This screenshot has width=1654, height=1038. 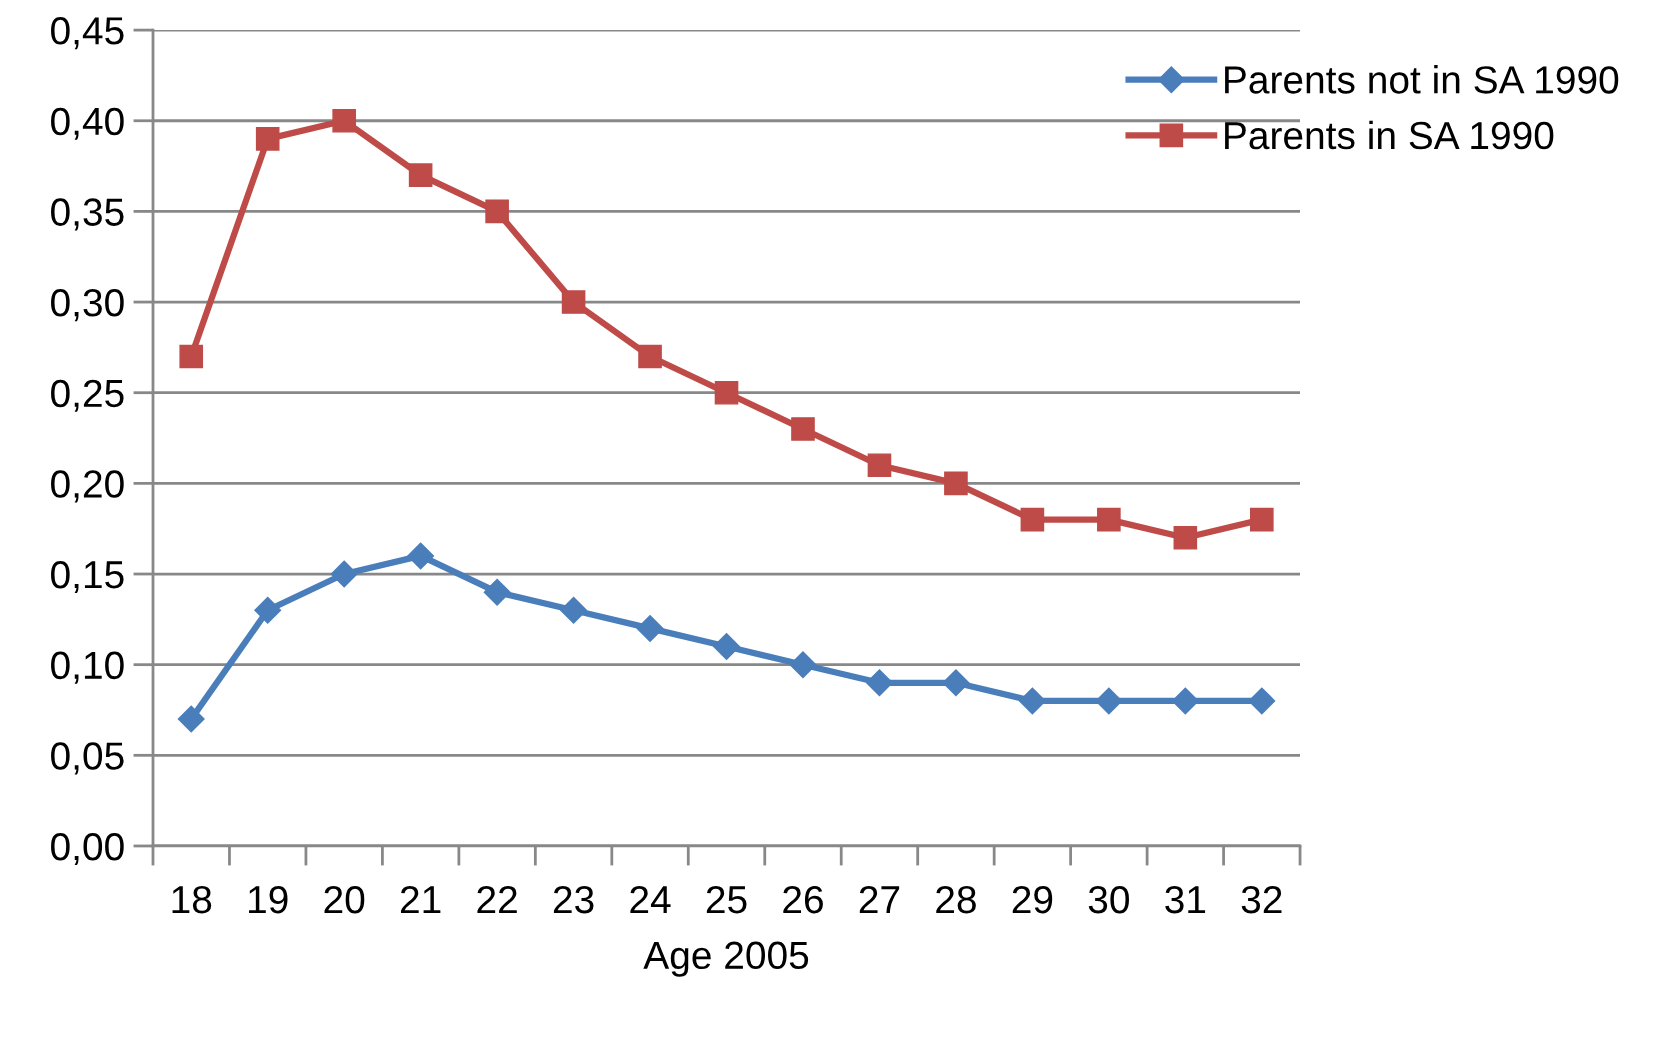 I want to click on x-tick-label: 24, so click(x=650, y=899).